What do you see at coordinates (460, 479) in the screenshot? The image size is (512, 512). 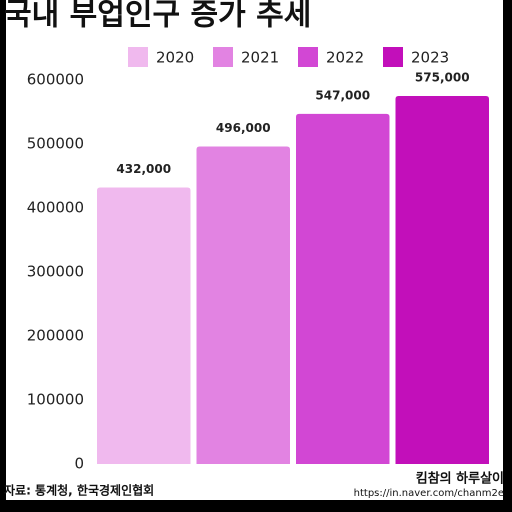 I see `credit: 킴참의 하루살이` at bounding box center [460, 479].